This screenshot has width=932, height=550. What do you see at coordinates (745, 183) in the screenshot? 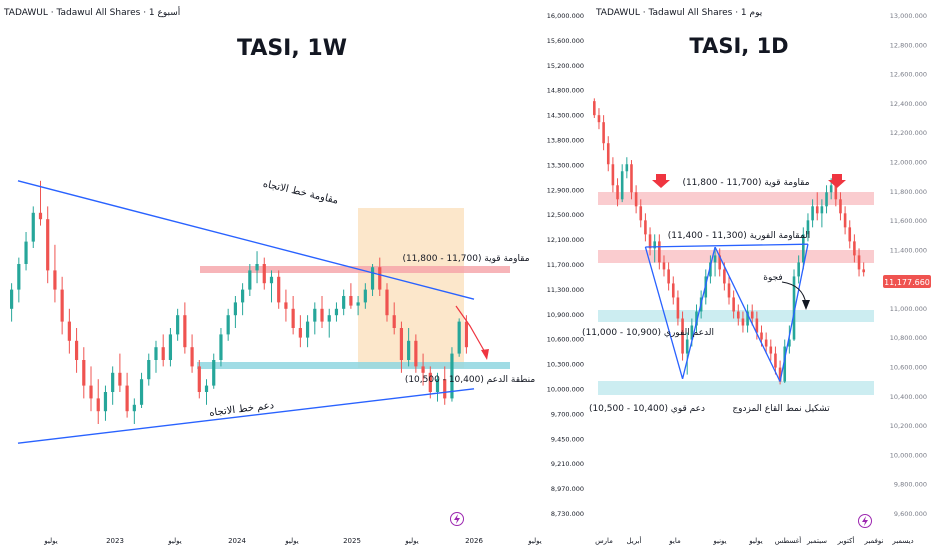
I see `daily-strong-resistance-label: مقاومة قوية (11,700 - 11,800)` at bounding box center [745, 183].